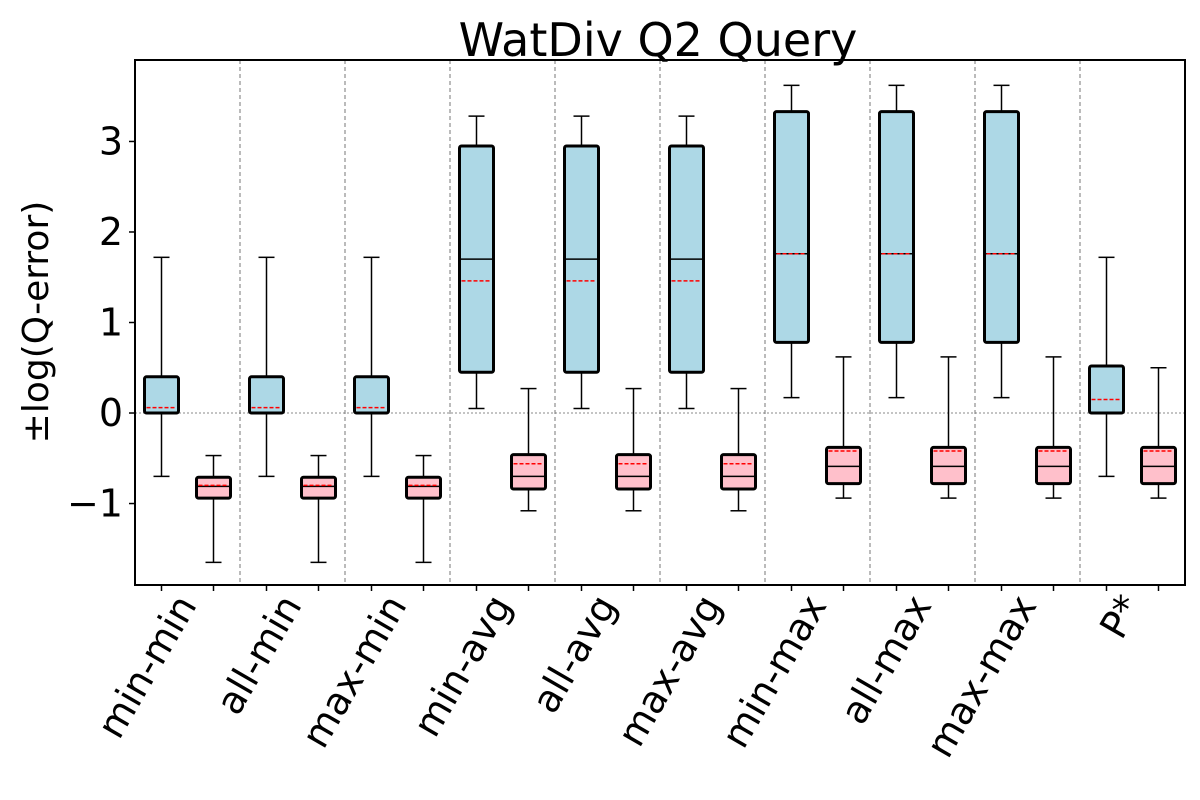 The image size is (1200, 800). Describe the element at coordinates (1120, 617) in the screenshot. I see `x-tick-label-P*: P*` at that location.